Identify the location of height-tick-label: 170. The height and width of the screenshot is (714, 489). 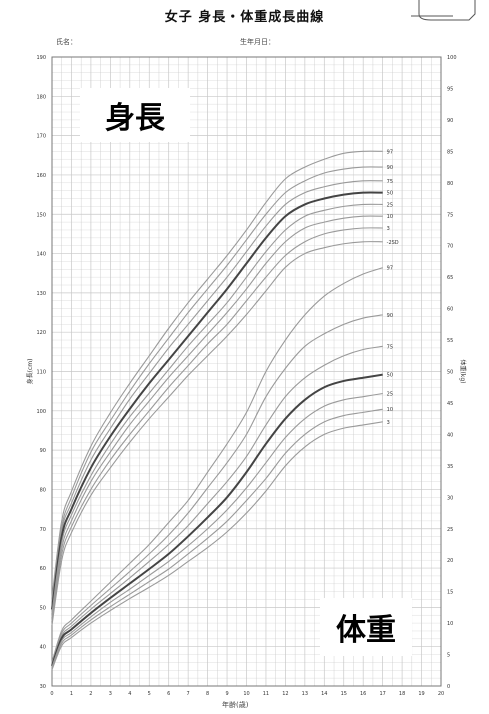
(41, 137).